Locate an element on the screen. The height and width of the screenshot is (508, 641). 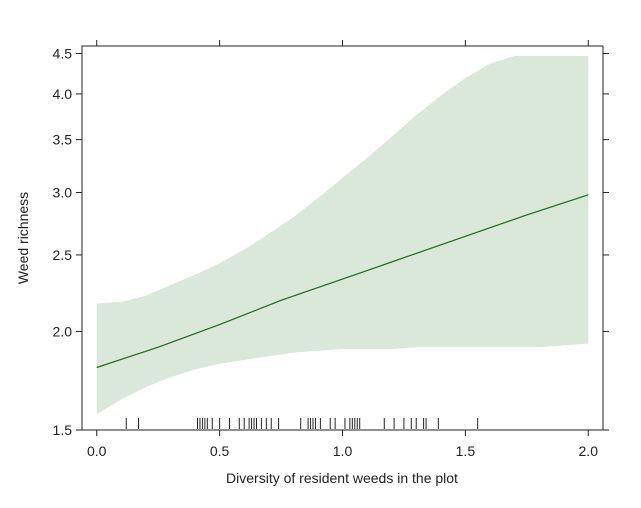
x-tick-label: 1.0 is located at coordinates (343, 451).